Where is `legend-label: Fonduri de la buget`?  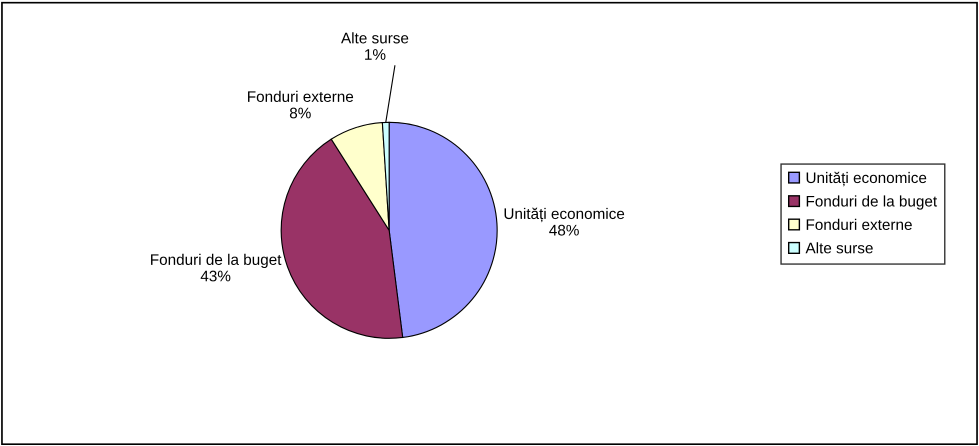
legend-label: Fonduri de la buget is located at coordinates (872, 202).